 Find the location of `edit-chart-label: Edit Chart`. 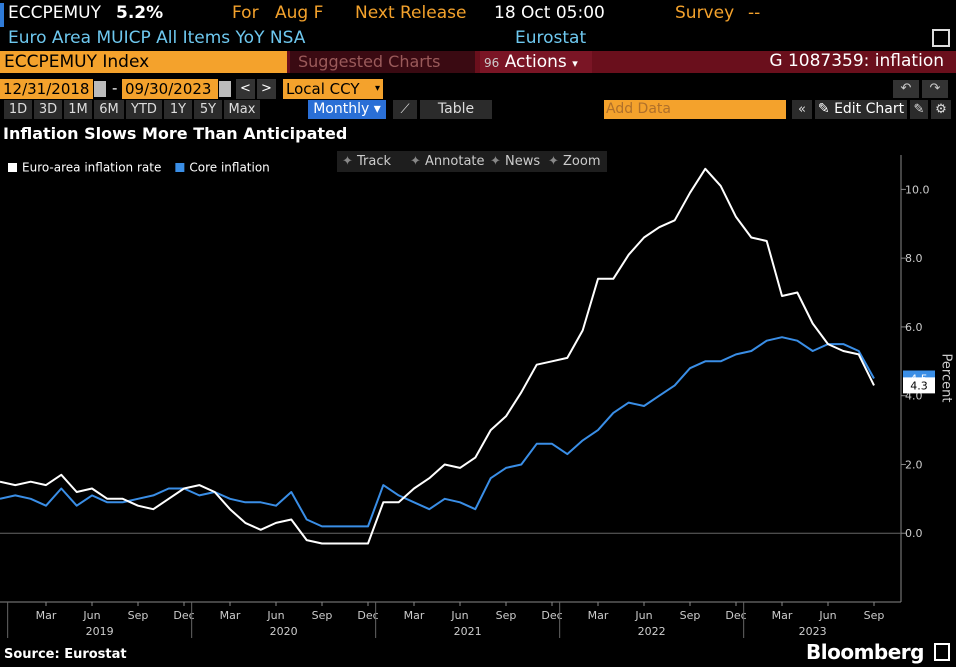

edit-chart-label: Edit Chart is located at coordinates (869, 109).